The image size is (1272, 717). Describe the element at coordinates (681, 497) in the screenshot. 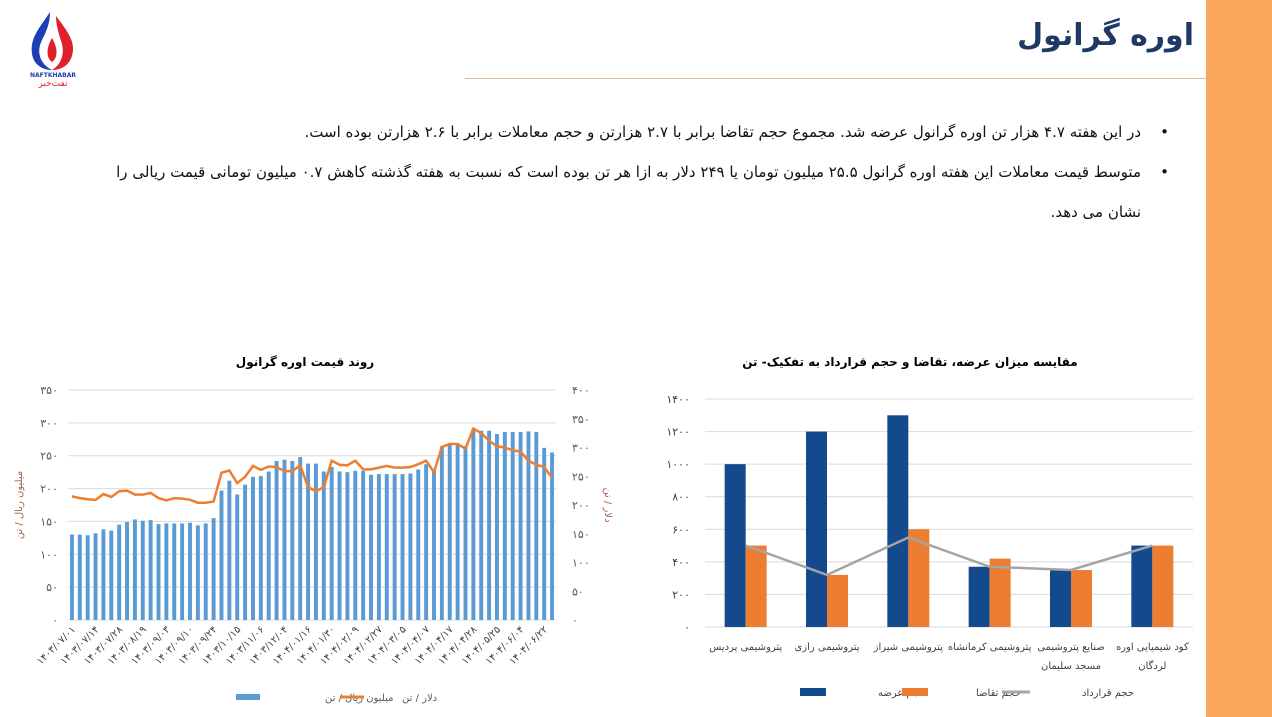

I see `y-tick-label: ۸۰۰` at that location.